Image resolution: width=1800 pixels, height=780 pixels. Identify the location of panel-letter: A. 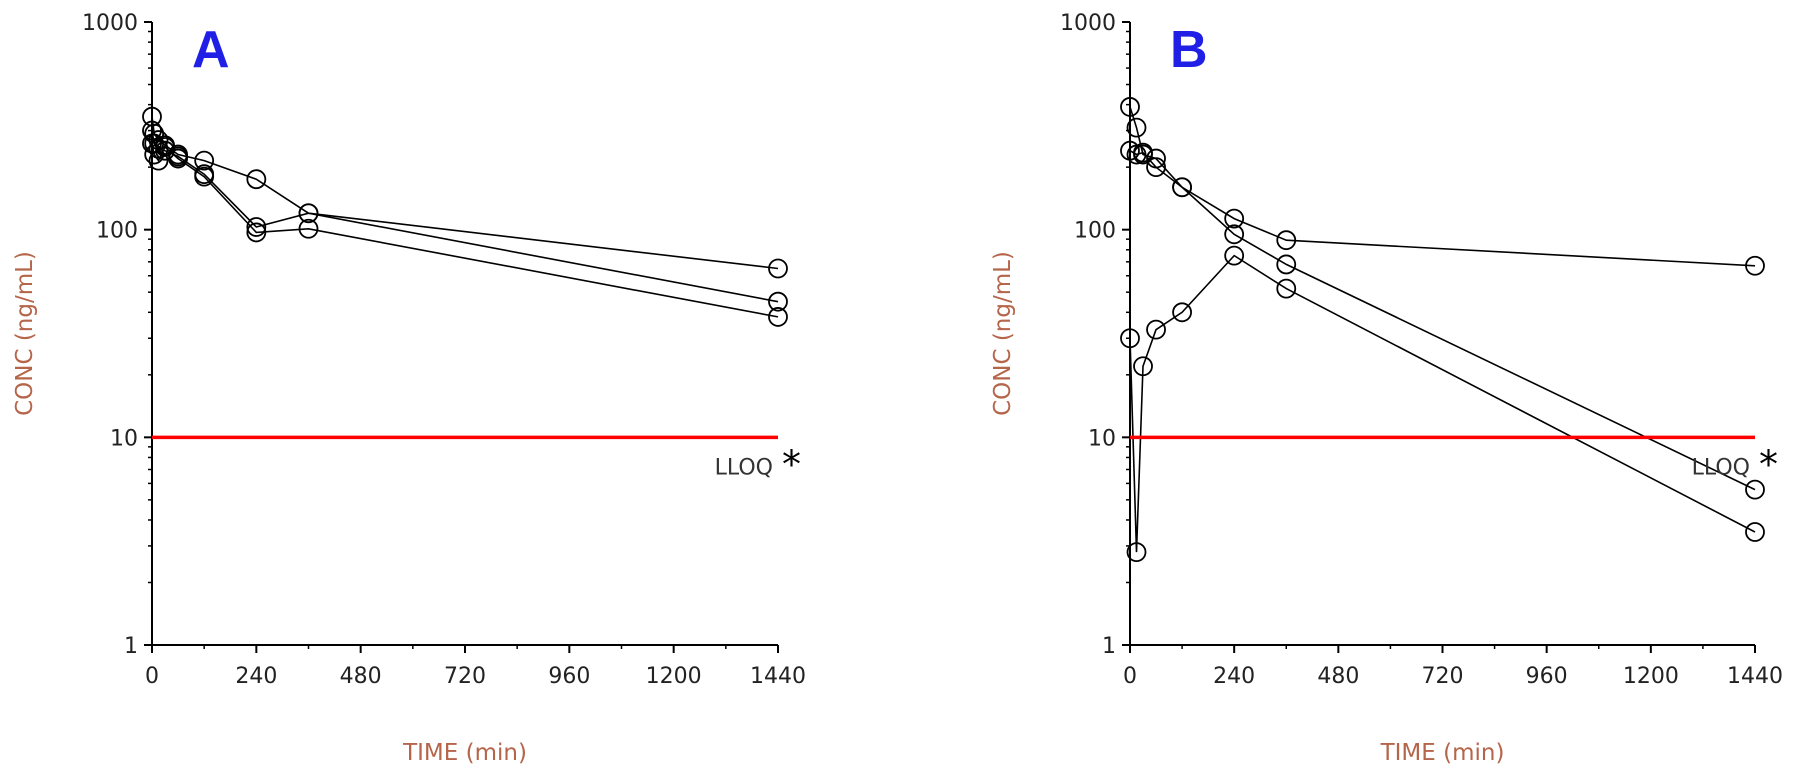
(211, 50).